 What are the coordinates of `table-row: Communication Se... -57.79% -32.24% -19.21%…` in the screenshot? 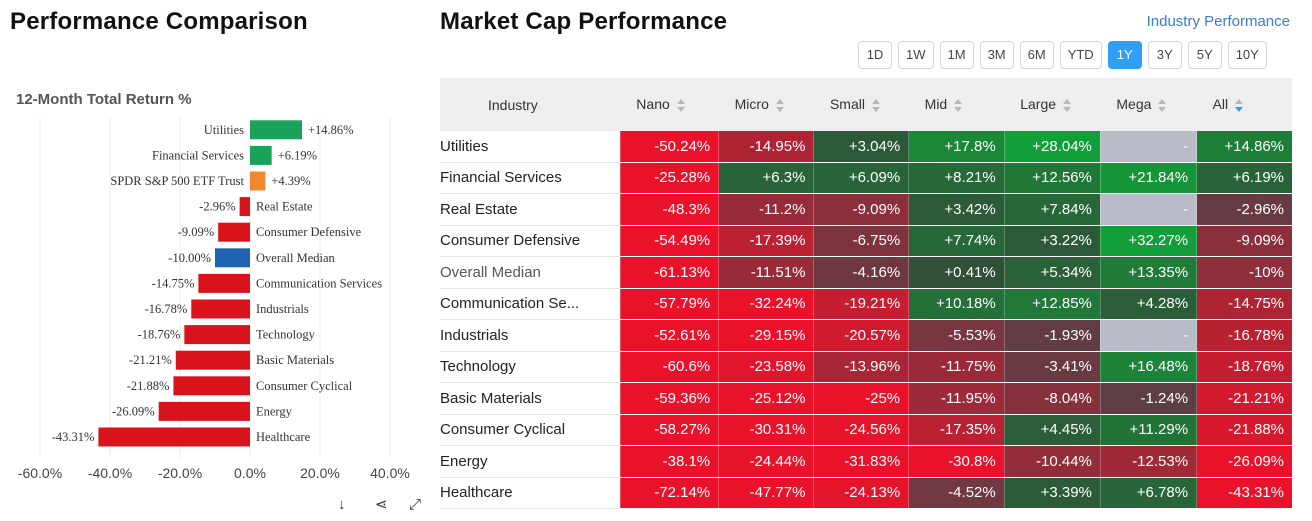 It's located at (866, 304).